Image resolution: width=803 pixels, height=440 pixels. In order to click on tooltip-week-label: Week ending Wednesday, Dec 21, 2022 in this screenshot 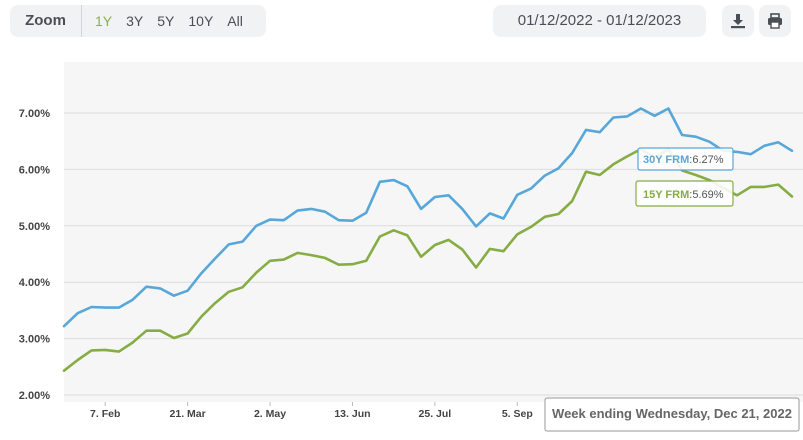, I will do `click(672, 413)`.